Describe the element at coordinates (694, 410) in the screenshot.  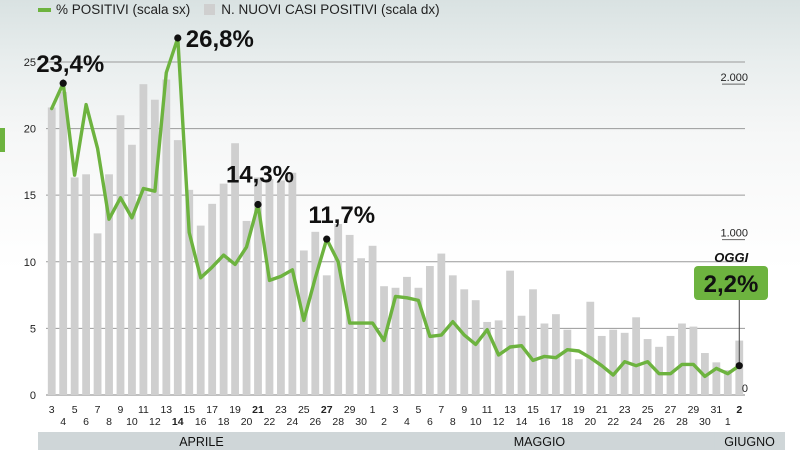
I see `x-tick-label: 29` at that location.